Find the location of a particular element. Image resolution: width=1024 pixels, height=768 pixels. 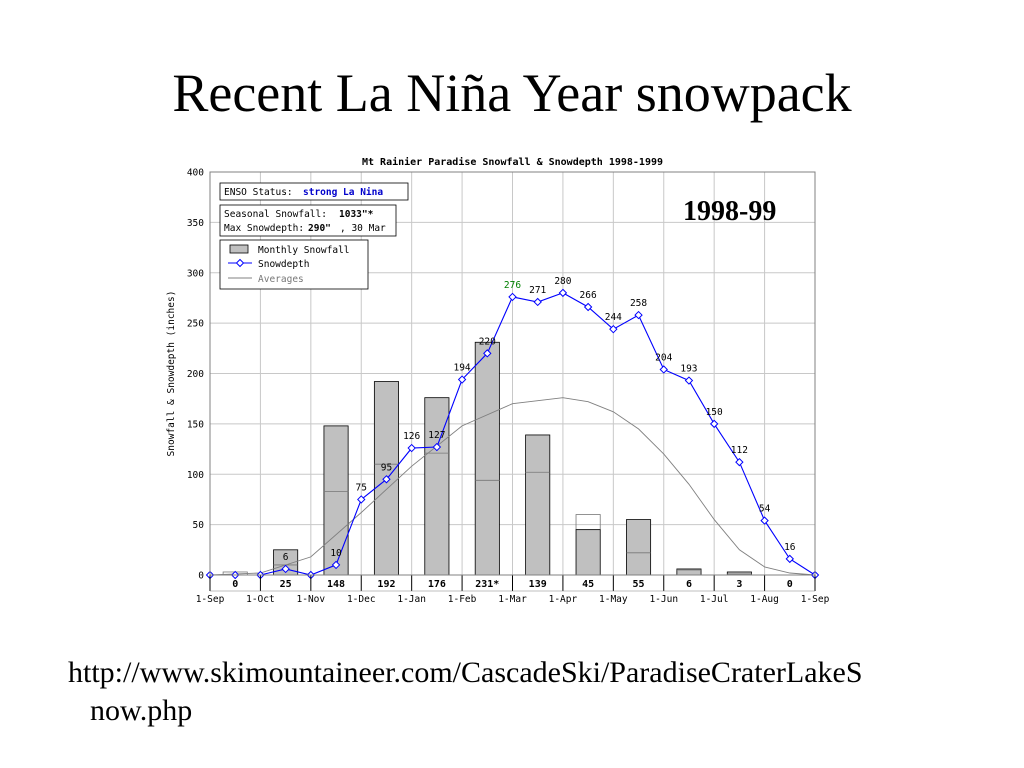

x-tick-label: 1-Jan is located at coordinates (411, 599).